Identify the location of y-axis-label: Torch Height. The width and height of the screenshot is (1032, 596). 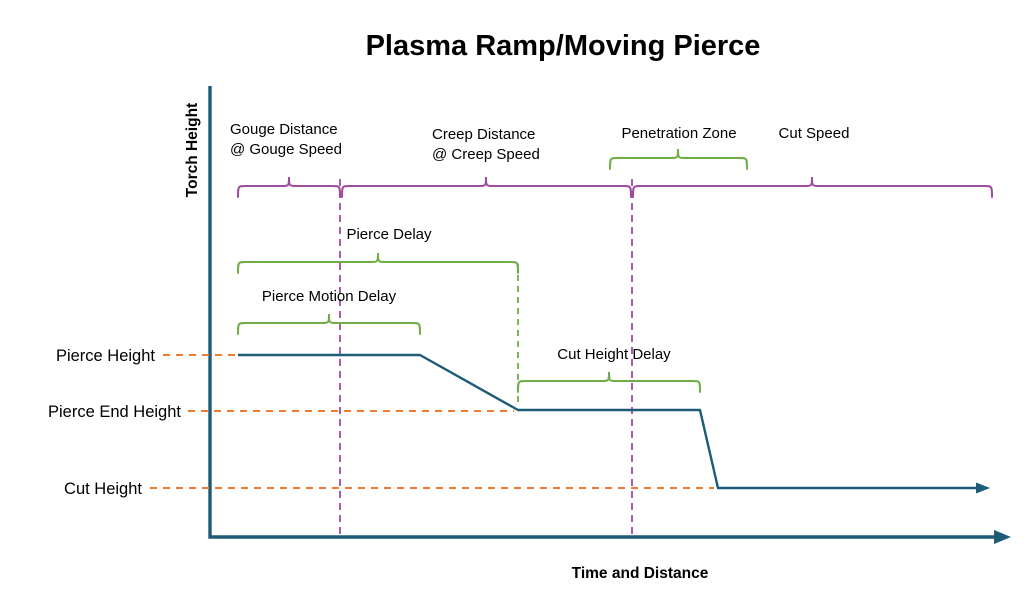
(192, 150).